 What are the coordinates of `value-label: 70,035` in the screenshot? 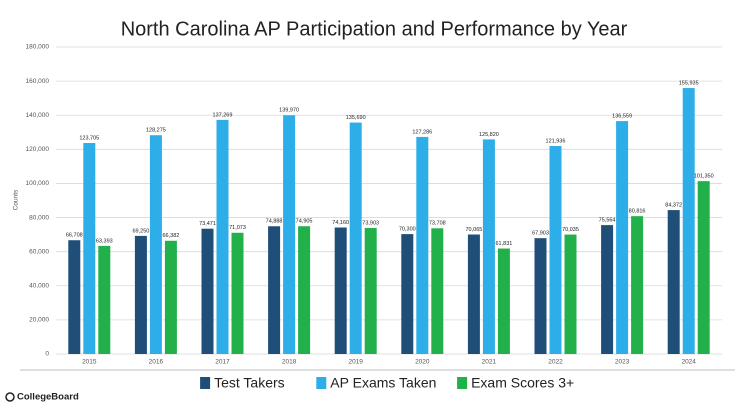 It's located at (570, 230).